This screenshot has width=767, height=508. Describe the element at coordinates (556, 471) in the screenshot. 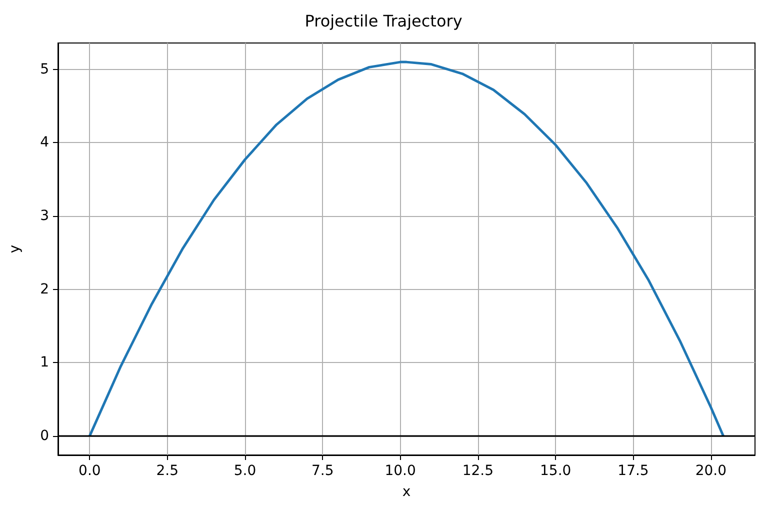

I see `x-tick-label: 15.0` at that location.